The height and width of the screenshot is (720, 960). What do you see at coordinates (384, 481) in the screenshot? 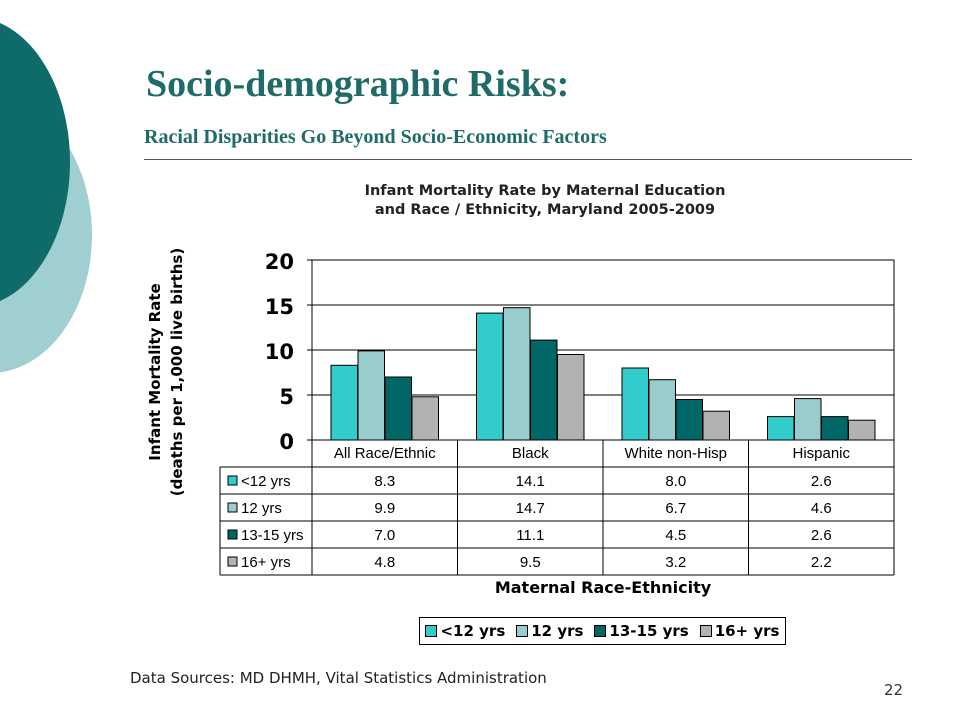
I see `table-value: 8.3` at bounding box center [384, 481].